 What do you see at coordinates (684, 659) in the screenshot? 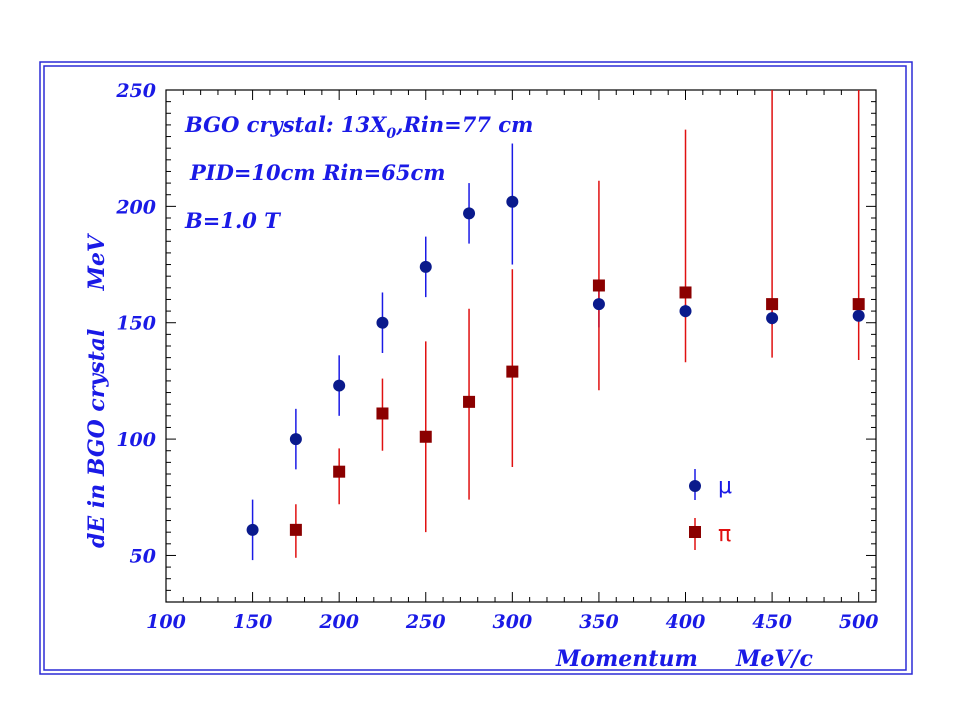
I see `x-axis-title: Momentum MeV/c` at bounding box center [684, 659].